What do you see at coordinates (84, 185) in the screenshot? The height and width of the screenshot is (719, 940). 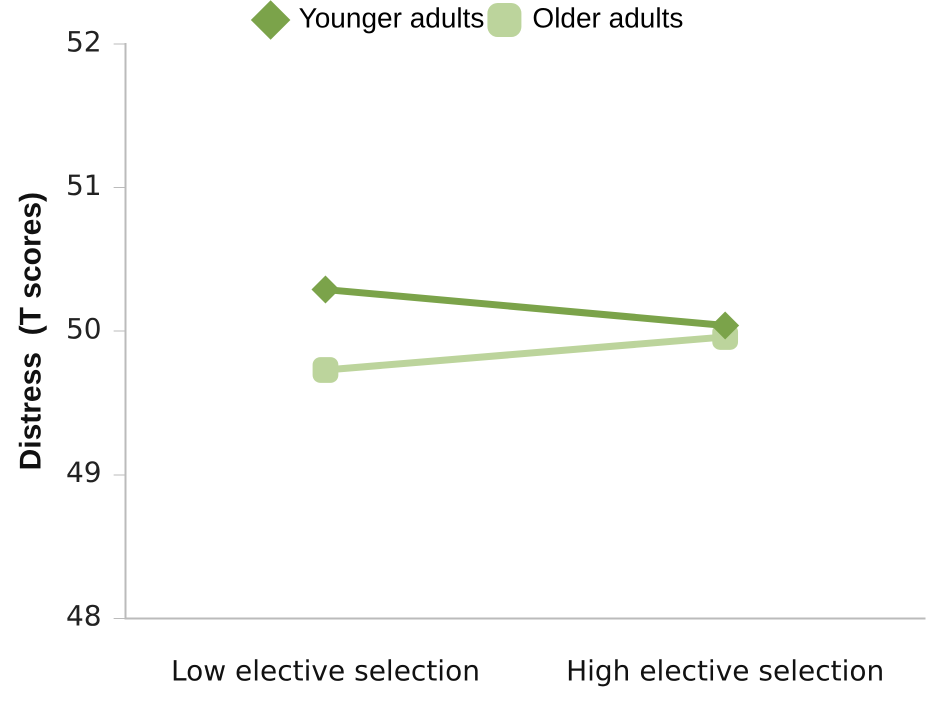 I see `y-tick-label: 51` at bounding box center [84, 185].